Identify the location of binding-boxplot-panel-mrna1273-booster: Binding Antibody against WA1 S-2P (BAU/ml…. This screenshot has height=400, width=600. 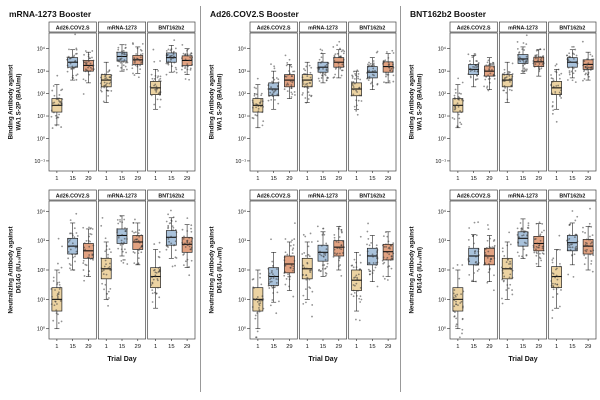
(102, 101).